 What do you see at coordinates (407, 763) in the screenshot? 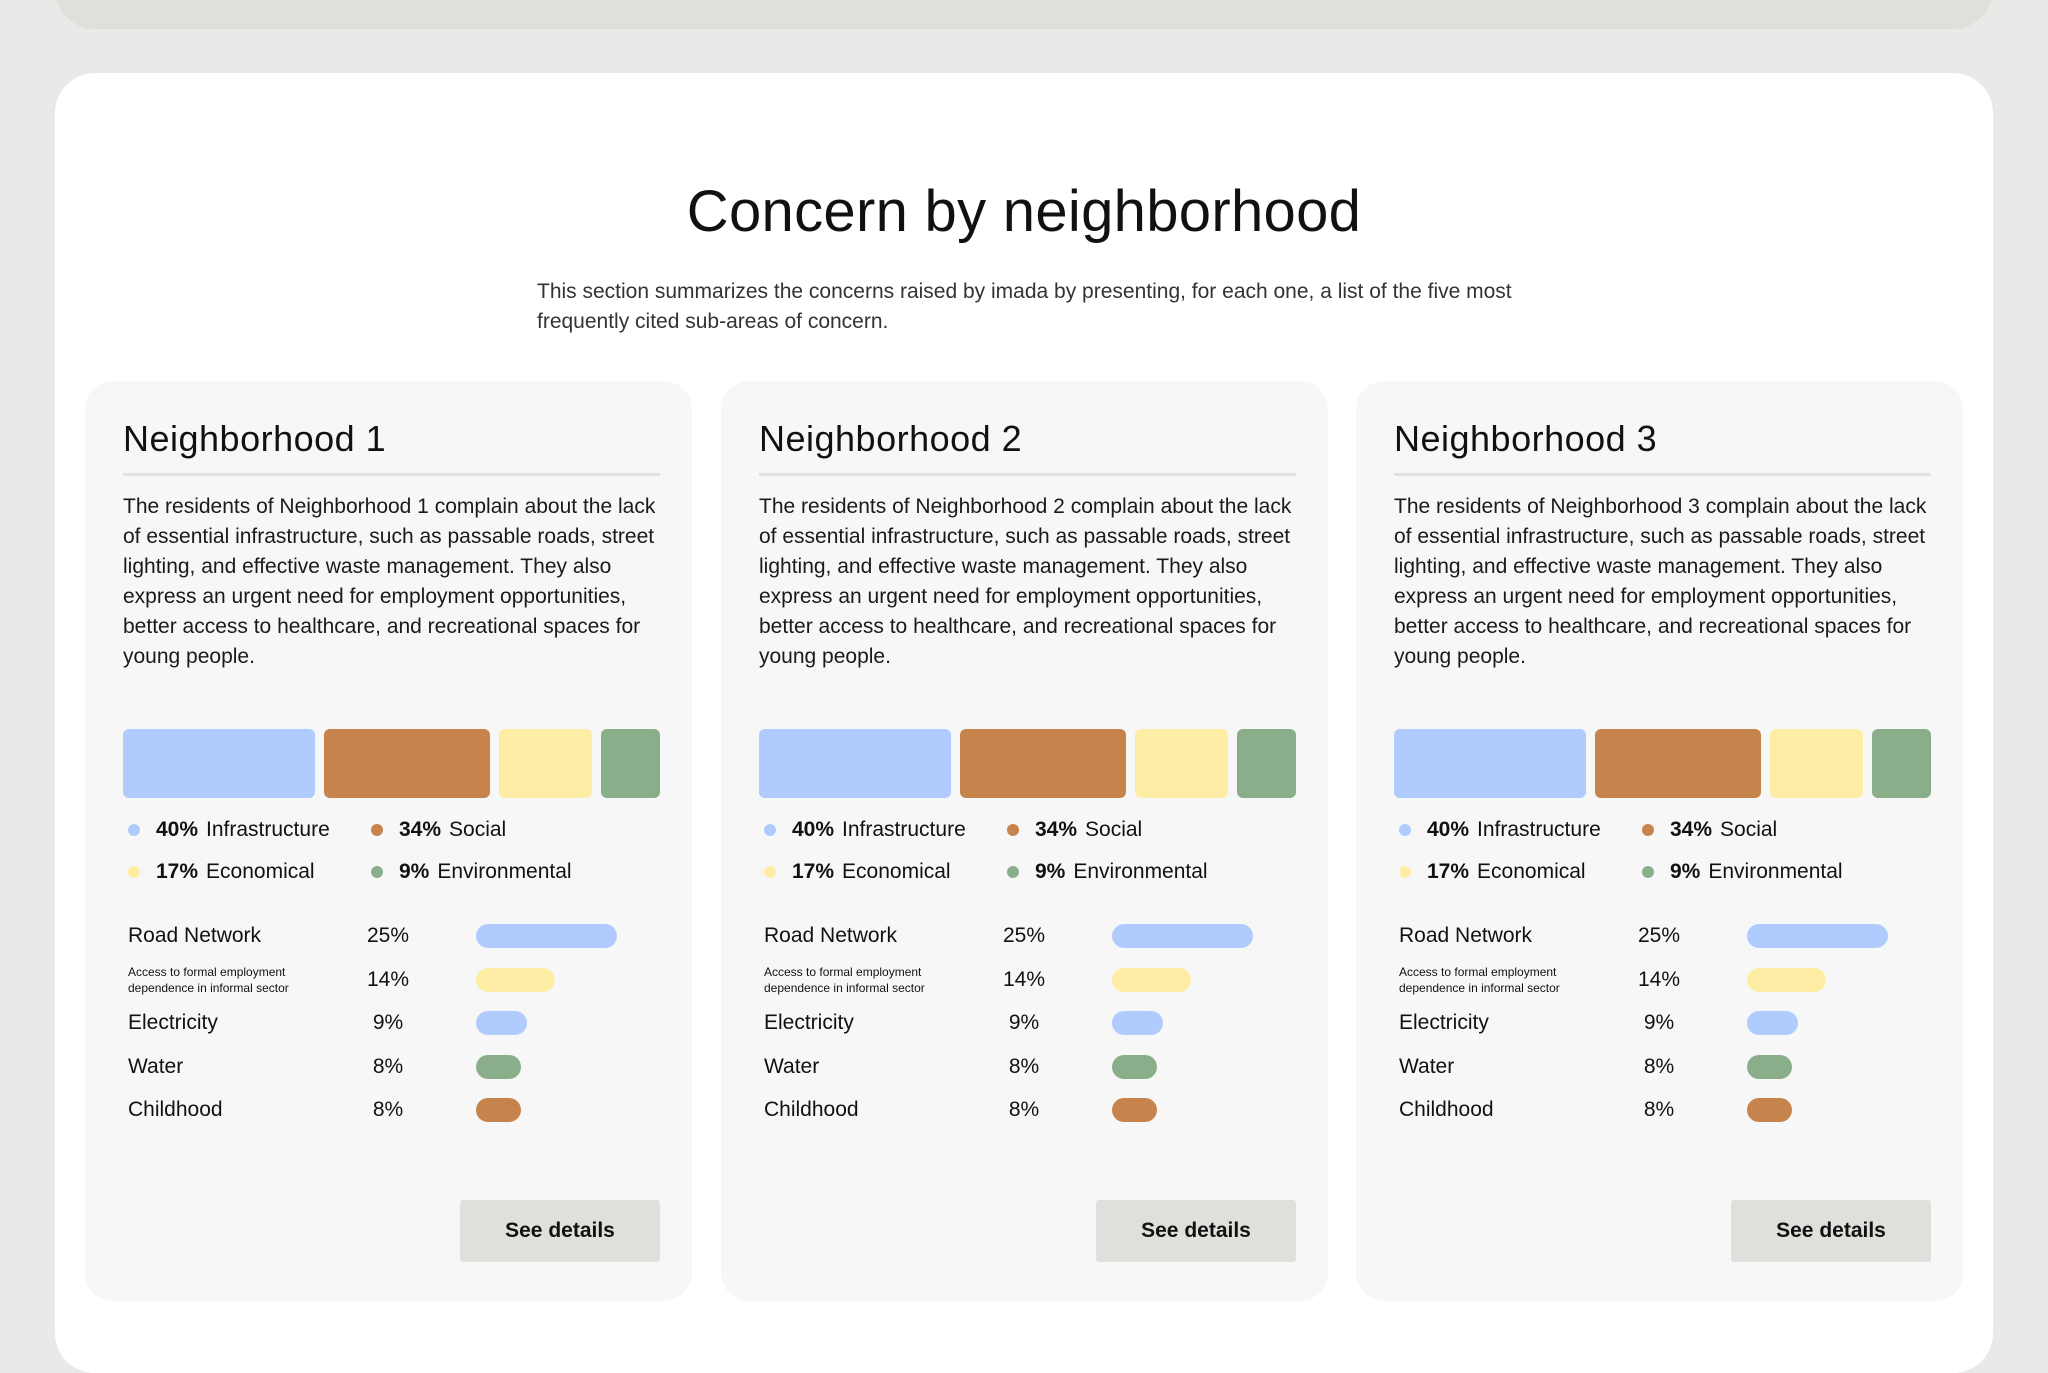
I see `stacked-segment-social` at bounding box center [407, 763].